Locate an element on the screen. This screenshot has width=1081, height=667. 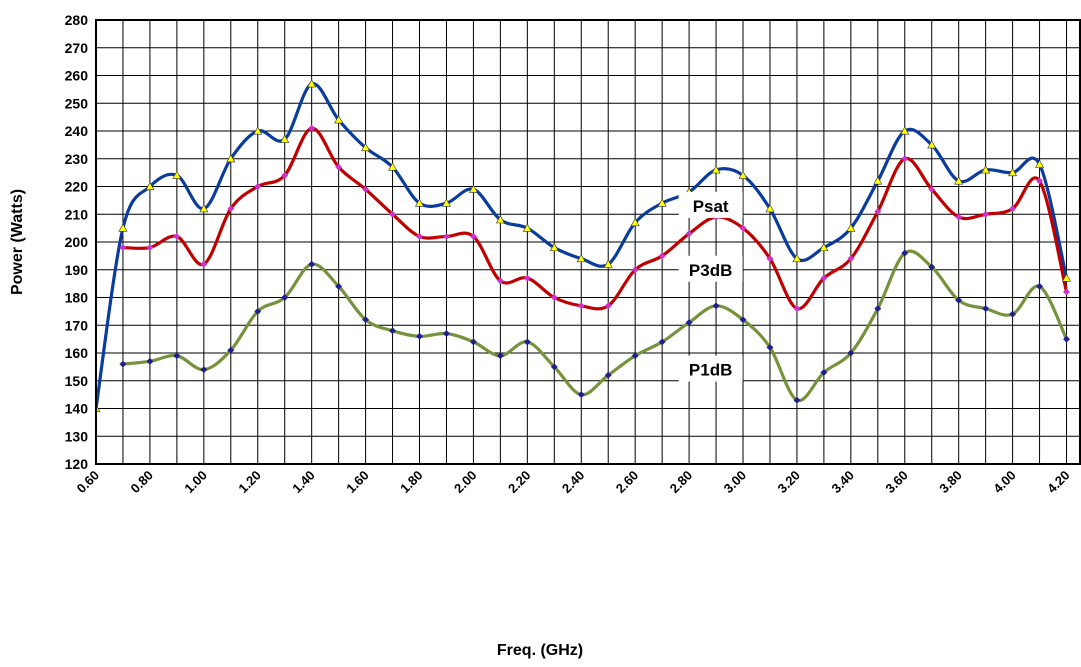
y-tick-label: 180 is located at coordinates (77, 298).